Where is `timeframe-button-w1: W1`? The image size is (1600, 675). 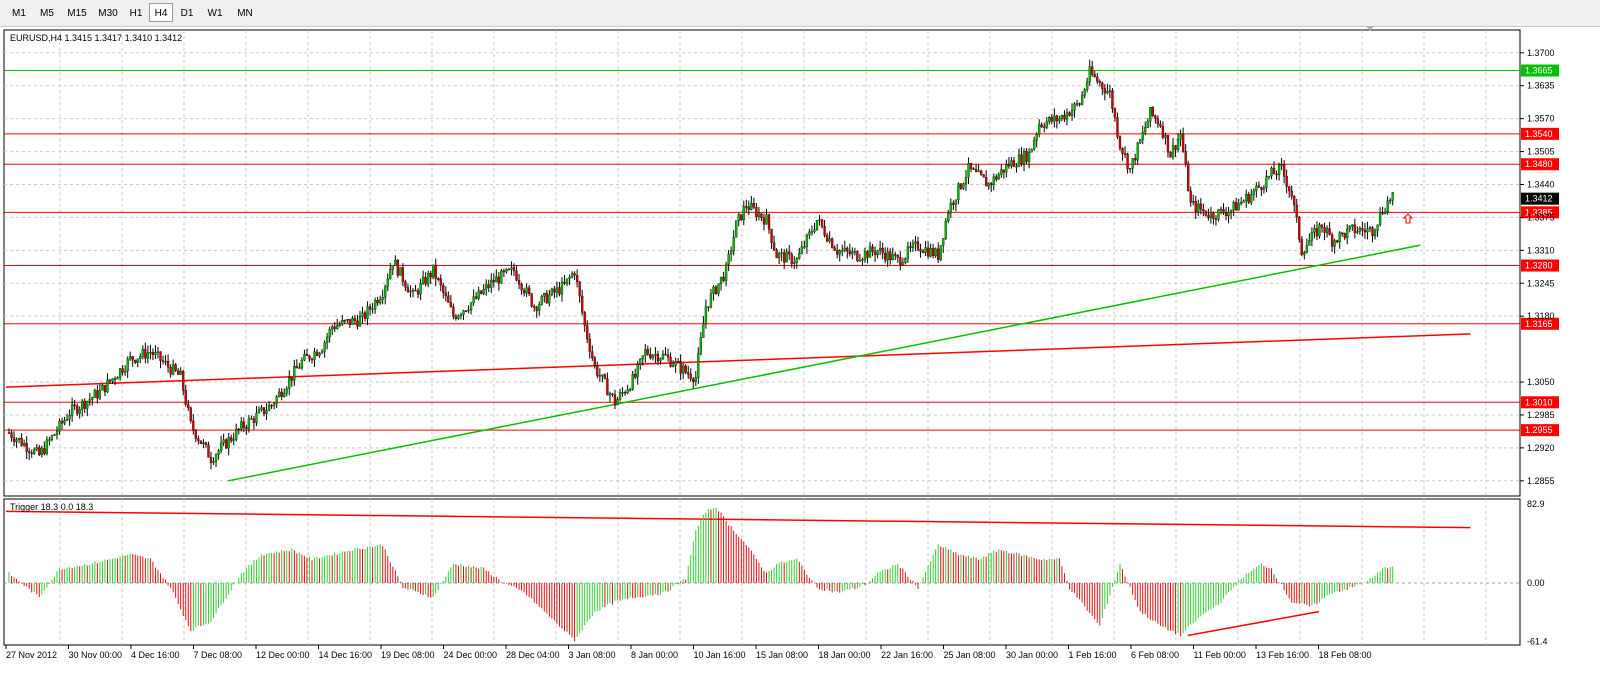 timeframe-button-w1: W1 is located at coordinates (215, 13).